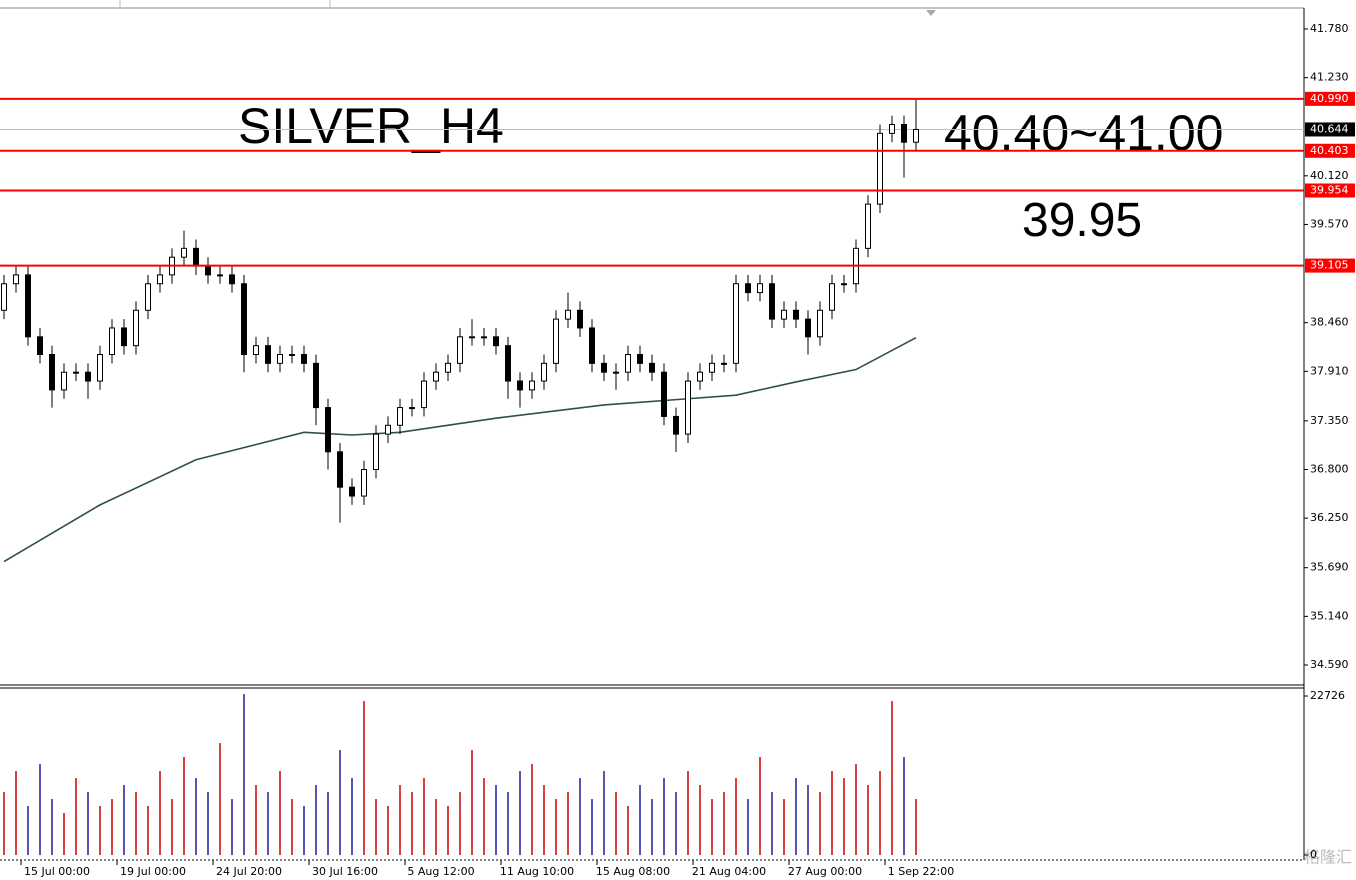 This screenshot has width=1356, height=880. I want to click on v-tick-label: 0, so click(1313, 854).